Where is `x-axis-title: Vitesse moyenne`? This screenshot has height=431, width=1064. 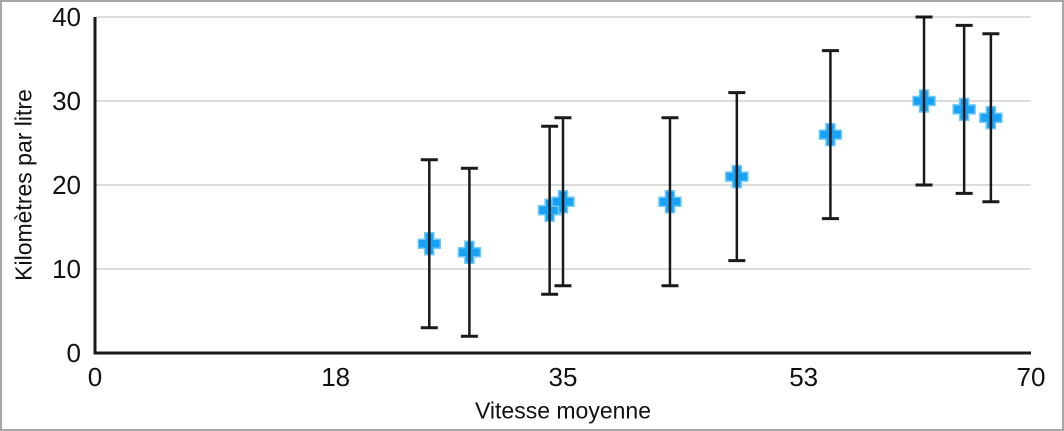
x-axis-title: Vitesse moyenne is located at coordinates (563, 410).